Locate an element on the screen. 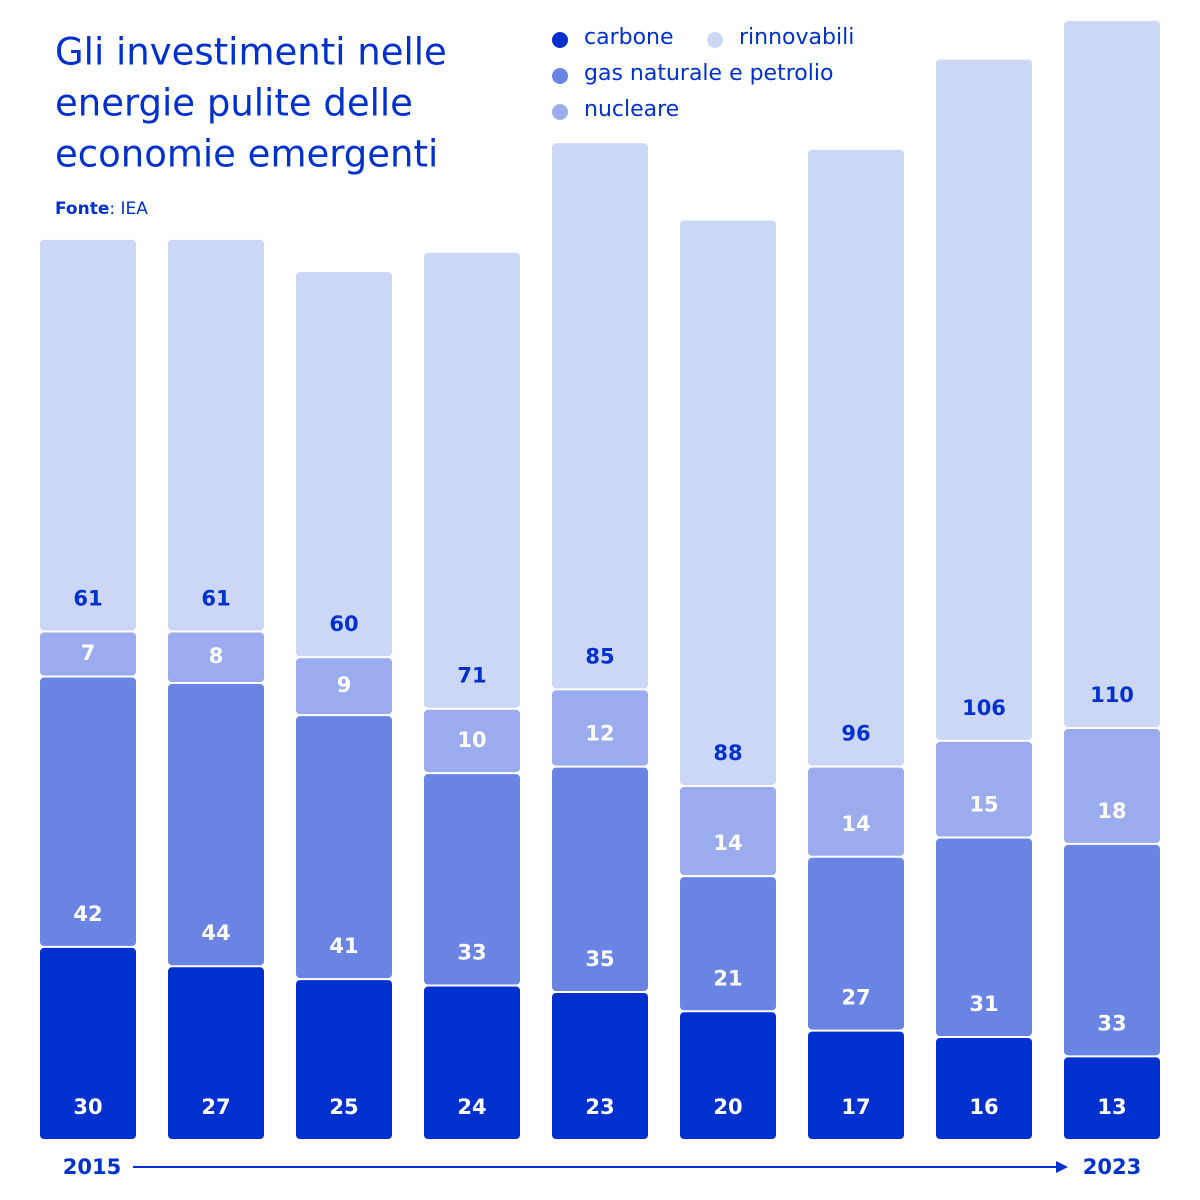 The height and width of the screenshot is (1200, 1200). value-label: 88 is located at coordinates (727, 753).